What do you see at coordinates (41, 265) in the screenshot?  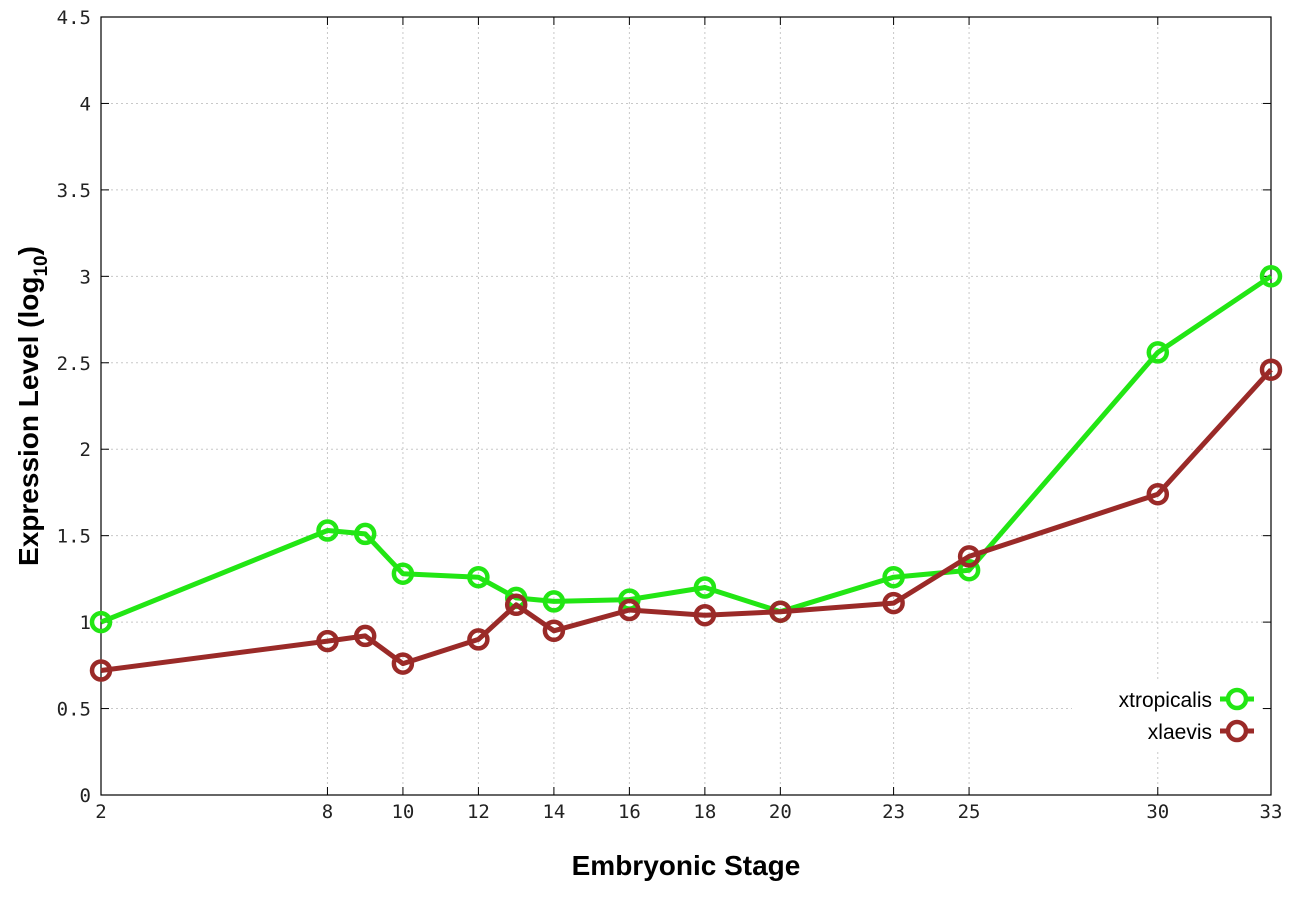 I see `y-axis-title-subscript: 10` at bounding box center [41, 265].